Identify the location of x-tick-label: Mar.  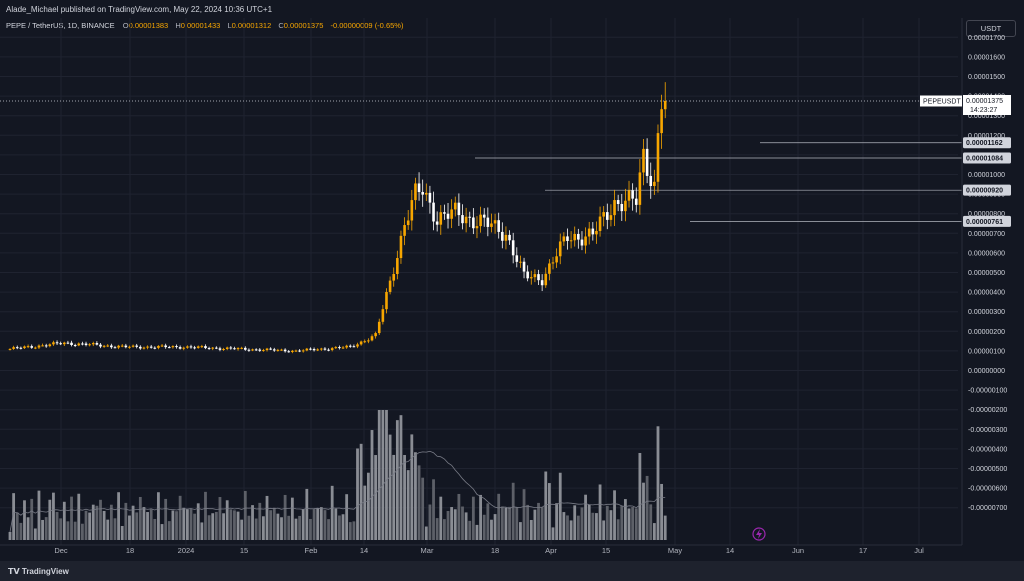
(427, 550).